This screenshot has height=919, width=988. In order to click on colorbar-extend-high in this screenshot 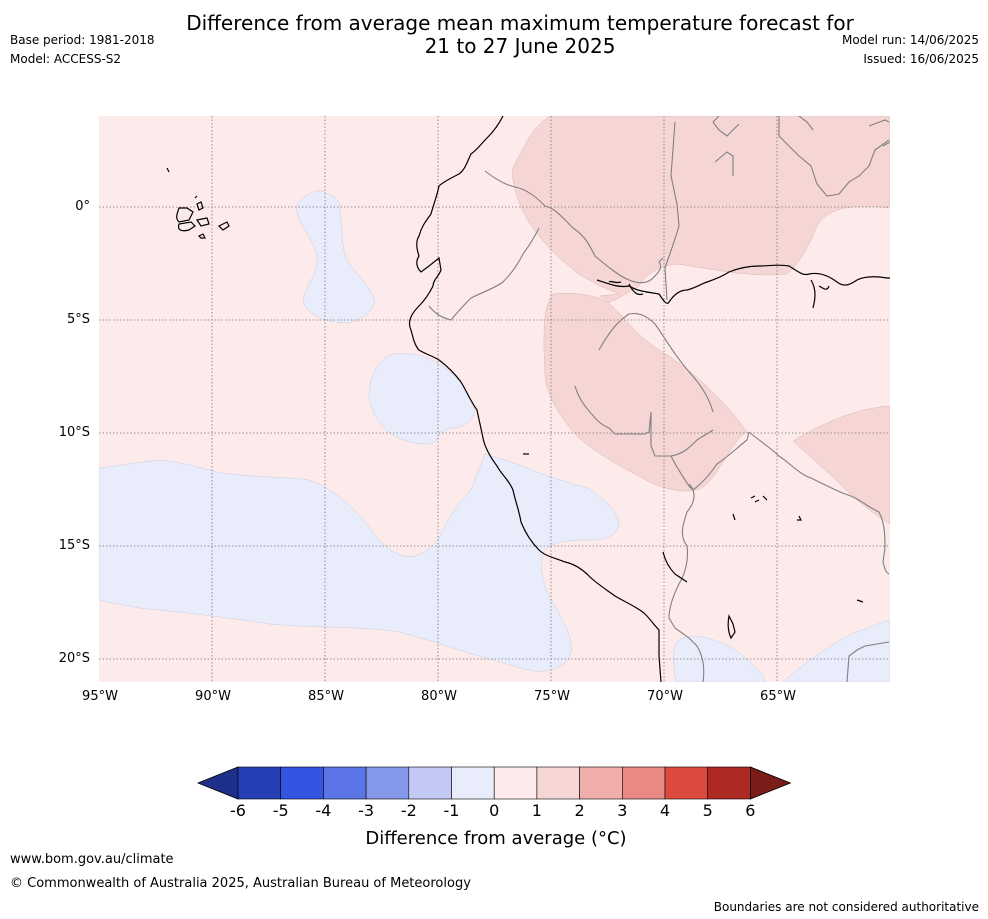, I will do `click(771, 783)`.